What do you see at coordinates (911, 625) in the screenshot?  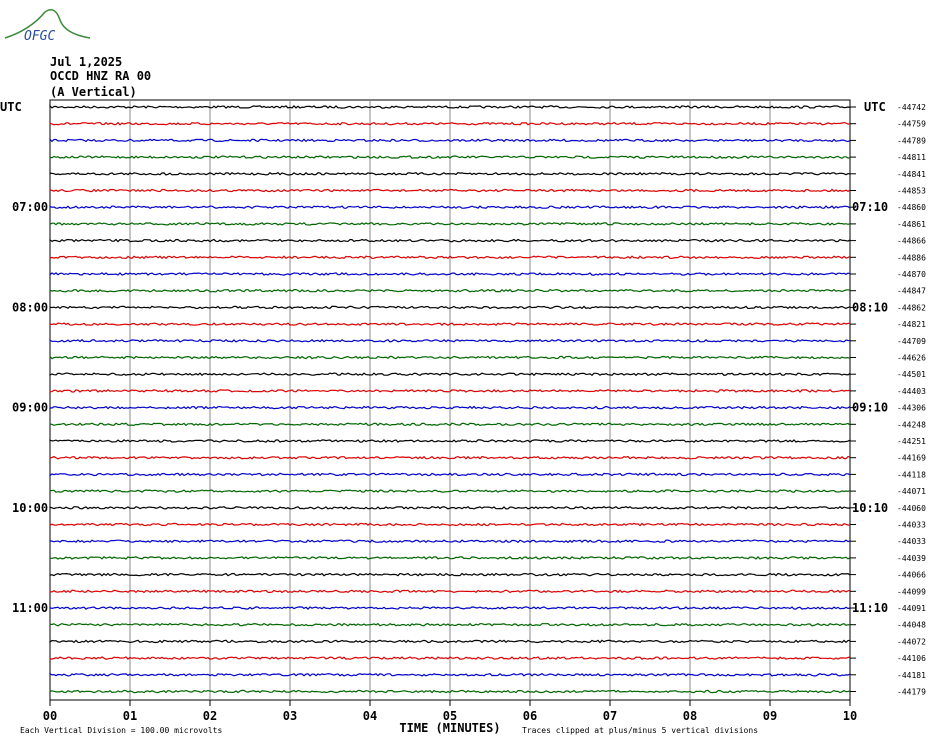 I see `trace-offset: -44048` at bounding box center [911, 625].